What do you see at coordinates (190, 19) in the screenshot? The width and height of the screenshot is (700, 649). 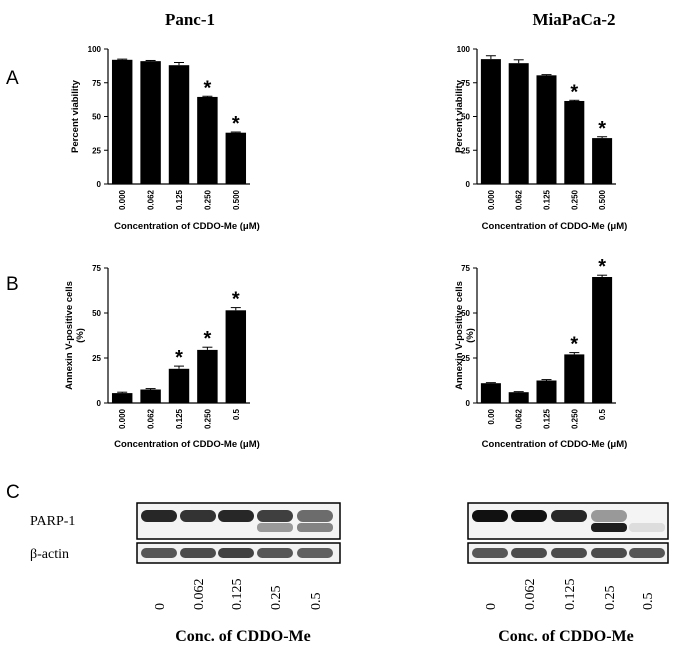 I see `panc1-title: Panc-1` at bounding box center [190, 19].